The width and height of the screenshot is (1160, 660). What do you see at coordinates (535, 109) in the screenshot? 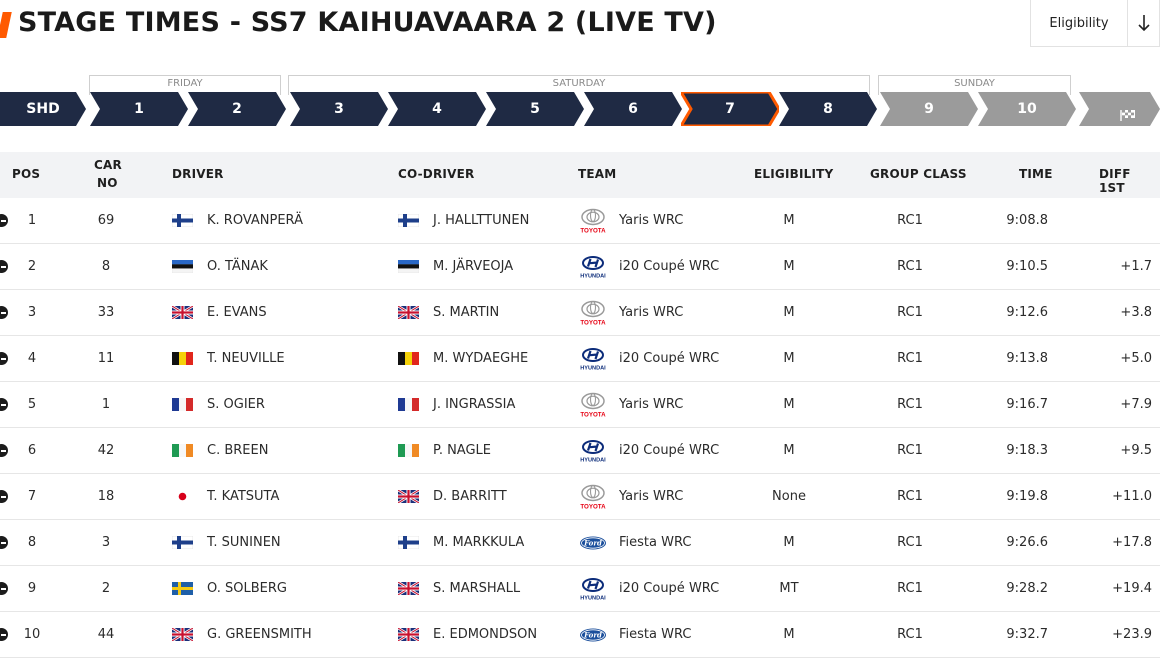
I see `stage-5: 5` at bounding box center [535, 109].